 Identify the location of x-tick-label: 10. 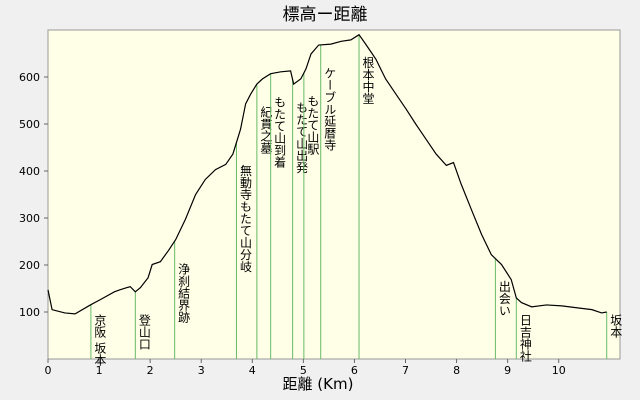
(559, 370).